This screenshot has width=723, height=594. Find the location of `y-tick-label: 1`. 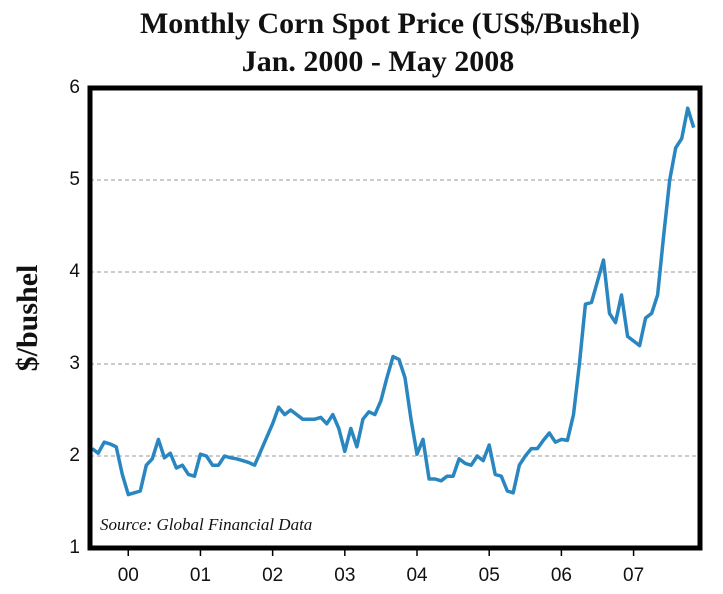

y-tick-label: 1 is located at coordinates (74, 547).